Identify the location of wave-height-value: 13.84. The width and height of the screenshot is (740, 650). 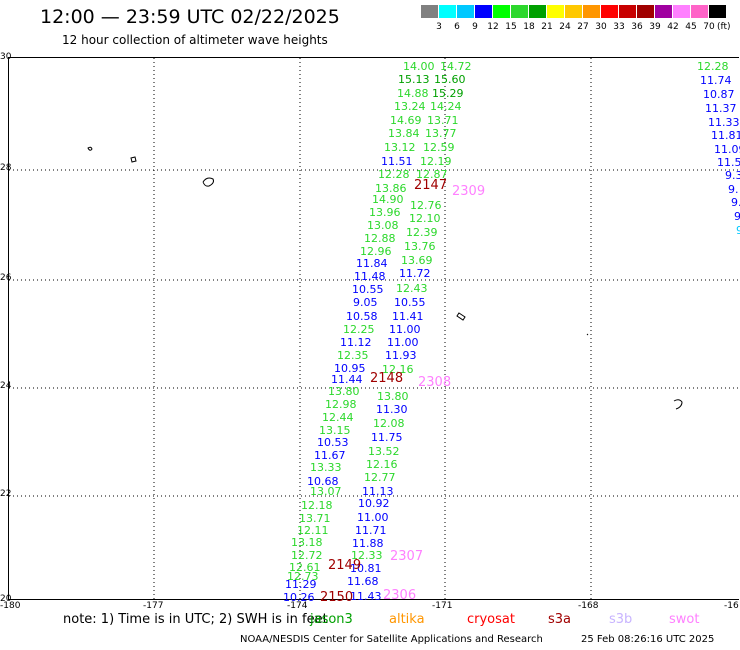
(404, 133).